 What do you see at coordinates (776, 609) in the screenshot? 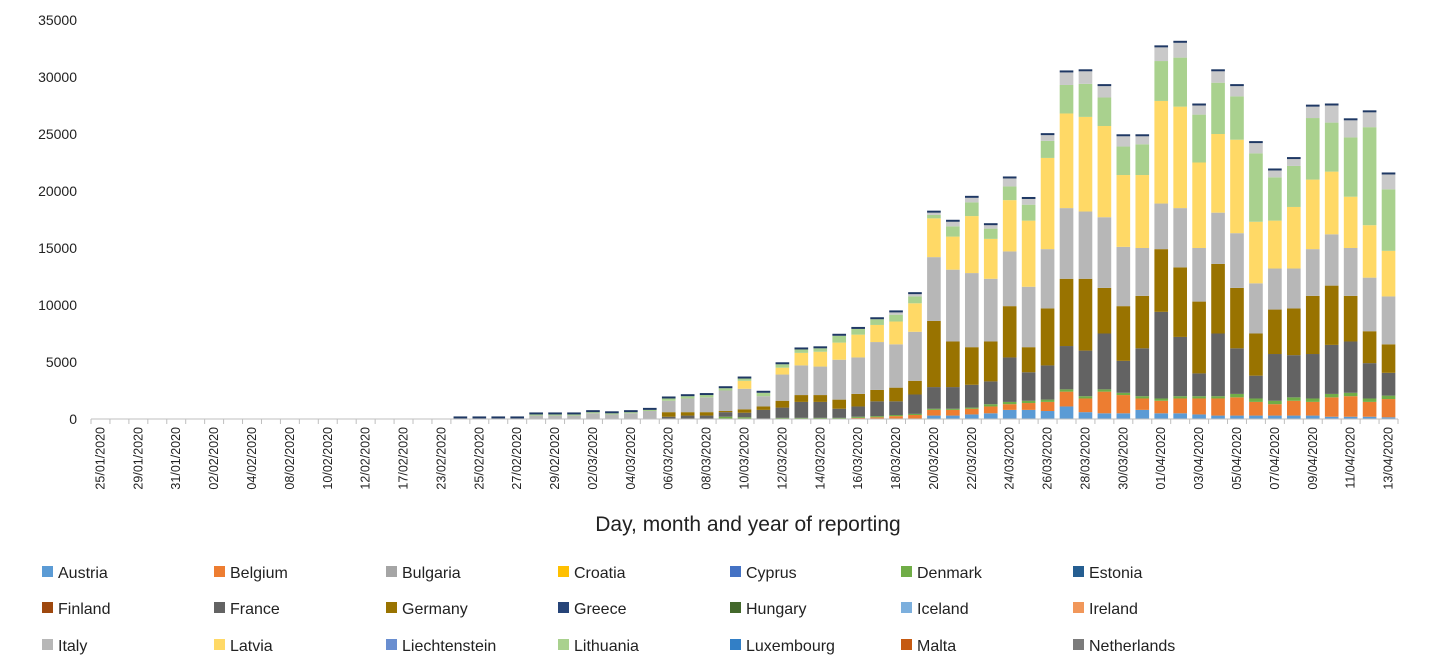
I see `legend-label: Hungary` at bounding box center [776, 609].